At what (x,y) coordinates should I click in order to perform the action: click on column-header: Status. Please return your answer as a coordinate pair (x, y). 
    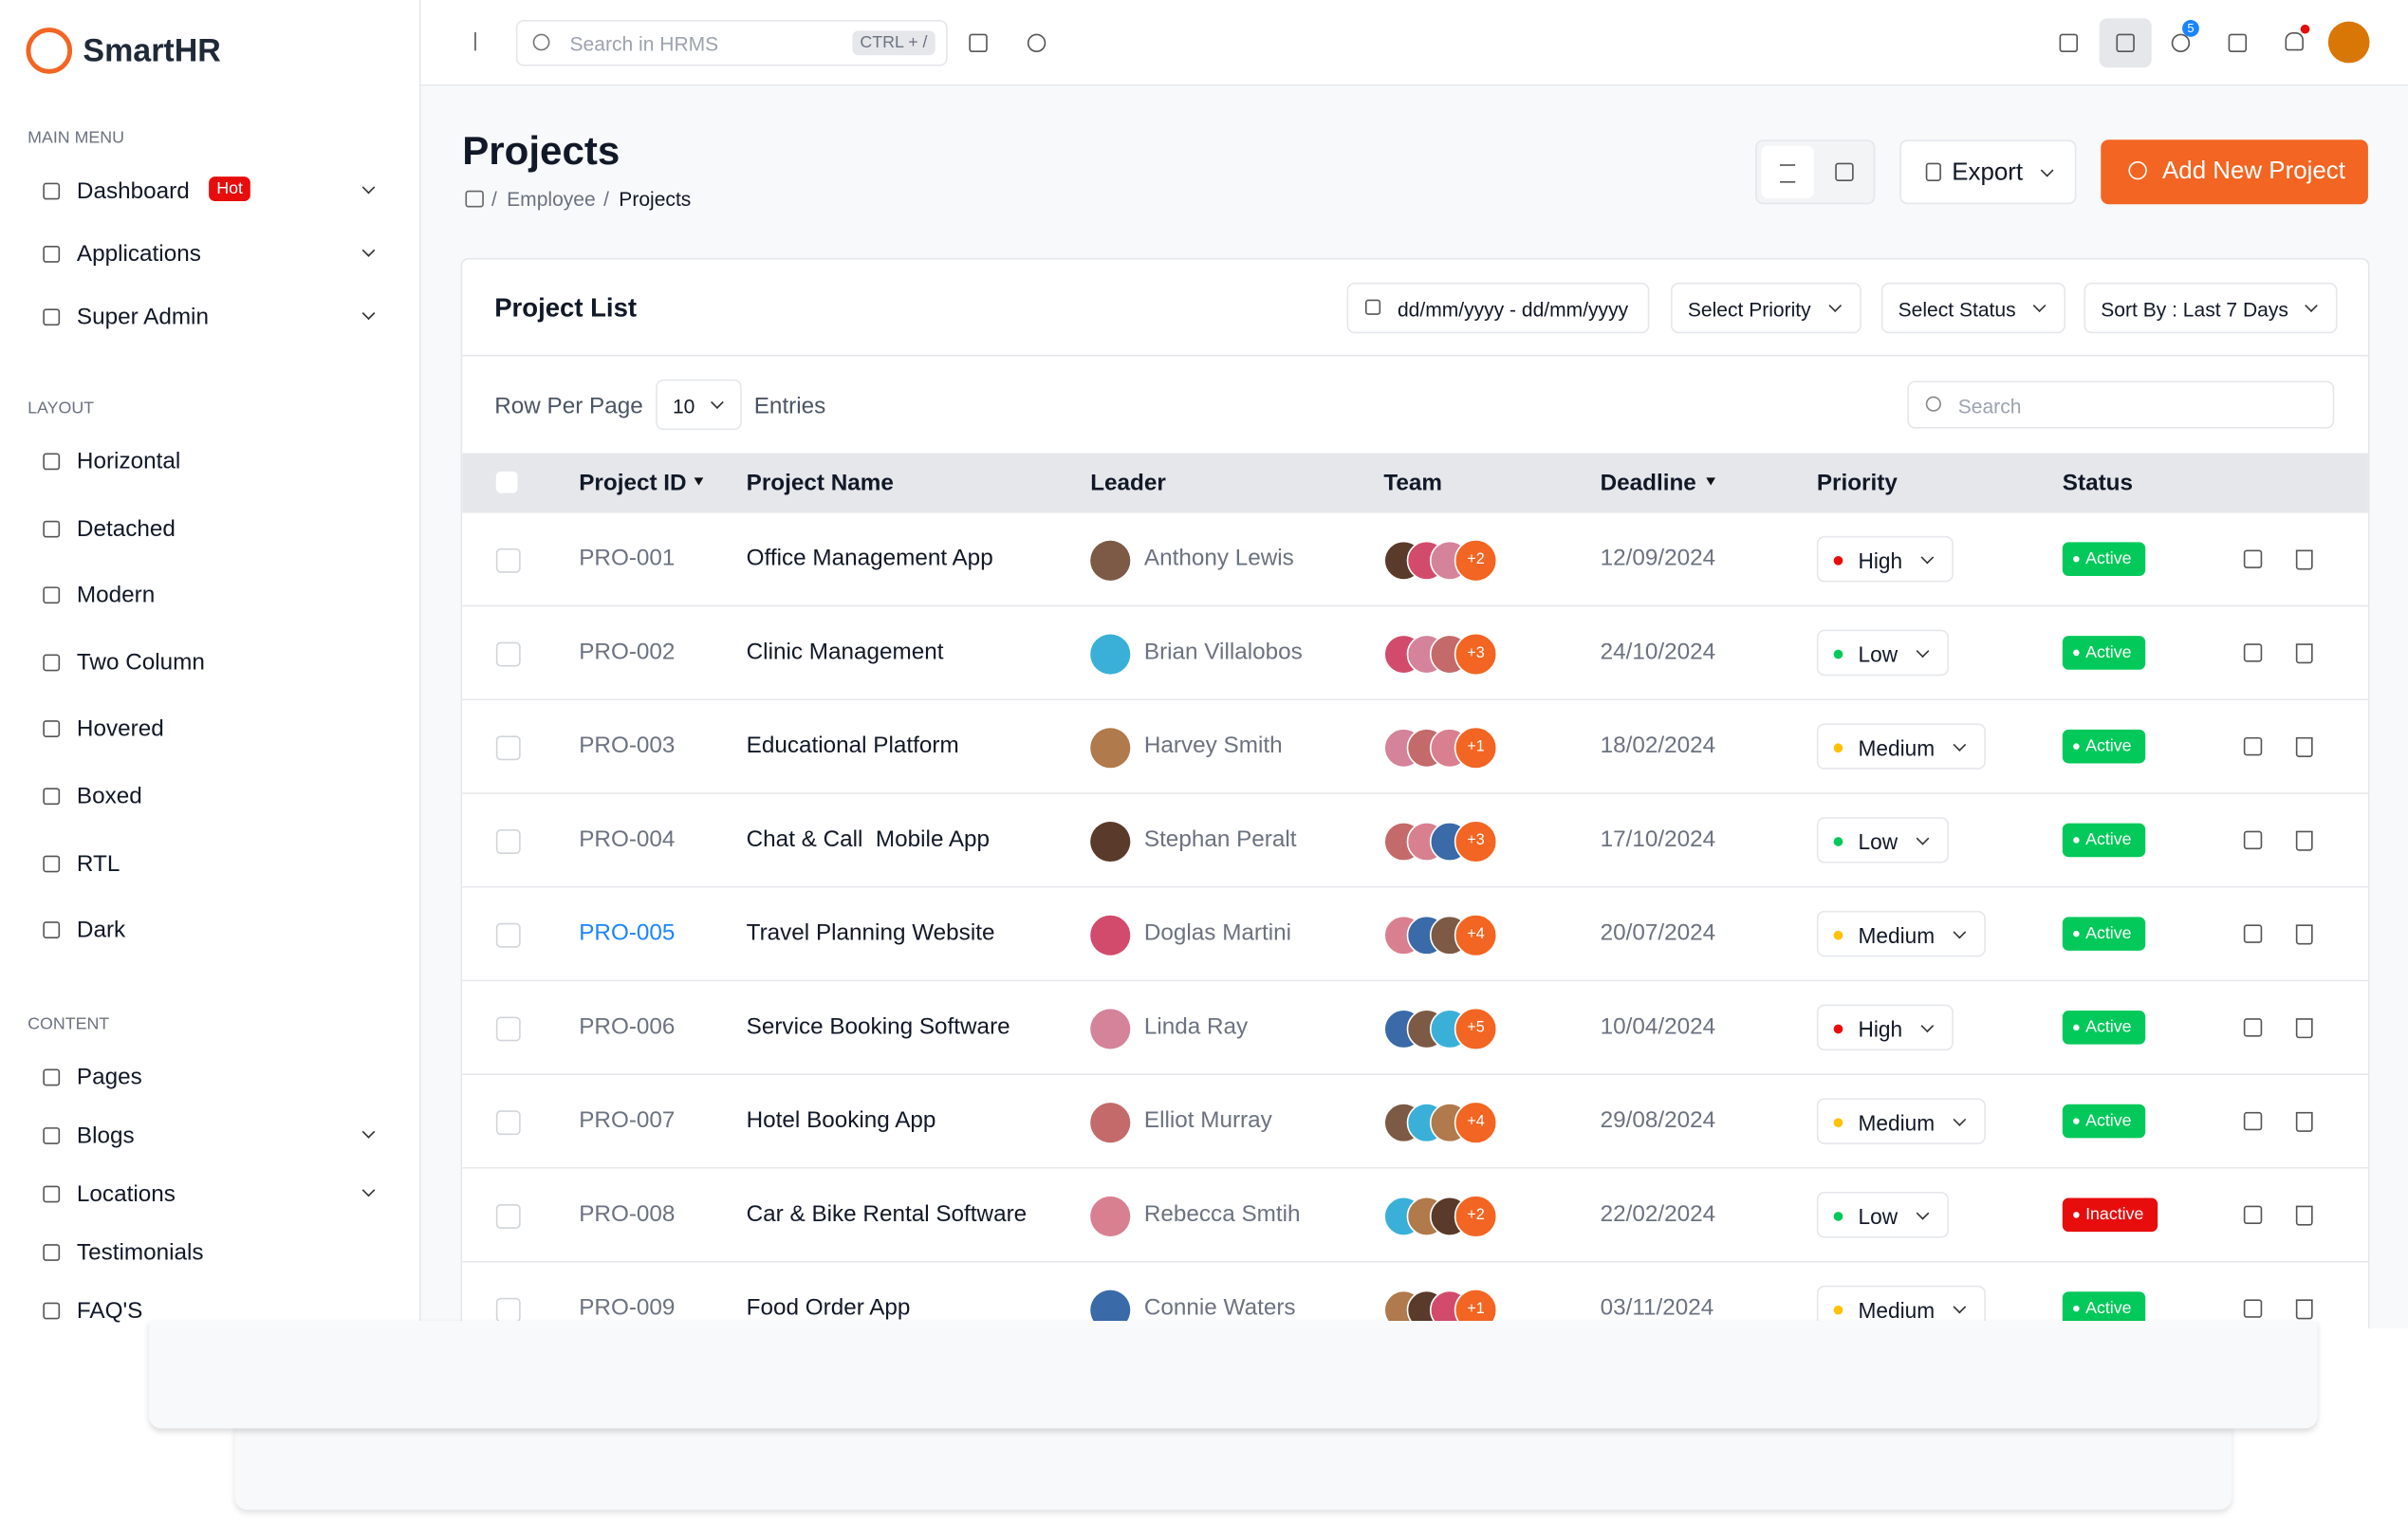
    Looking at the image, I should click on (2098, 483).